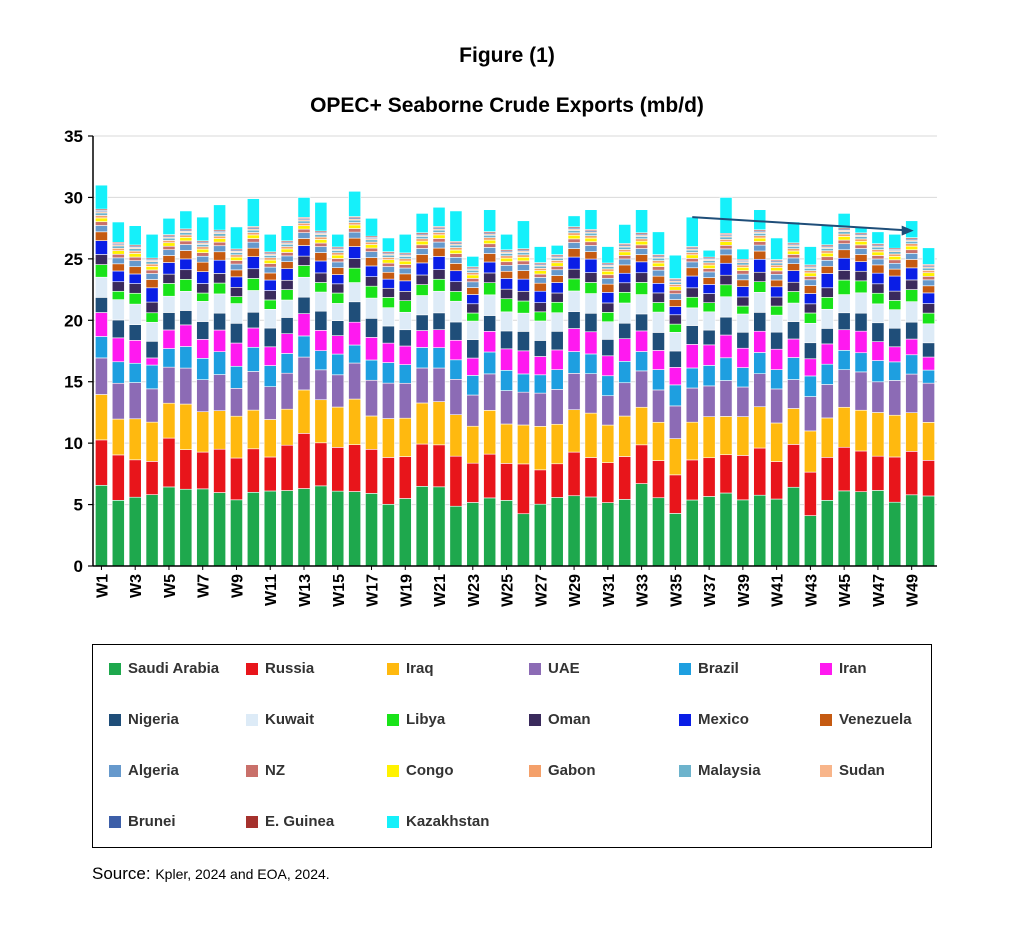 The height and width of the screenshot is (934, 1034). I want to click on legend-item: Saudi Arabia, so click(164, 668).